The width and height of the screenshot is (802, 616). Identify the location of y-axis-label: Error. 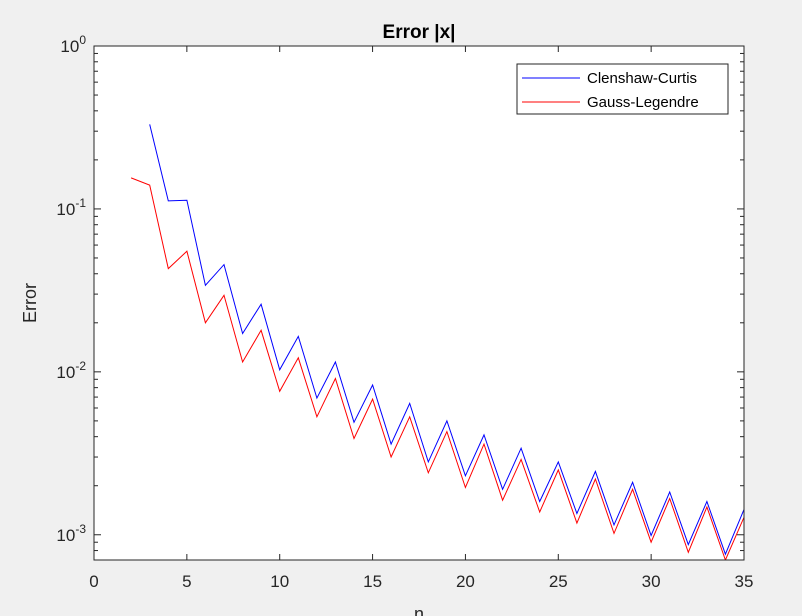
(30, 303).